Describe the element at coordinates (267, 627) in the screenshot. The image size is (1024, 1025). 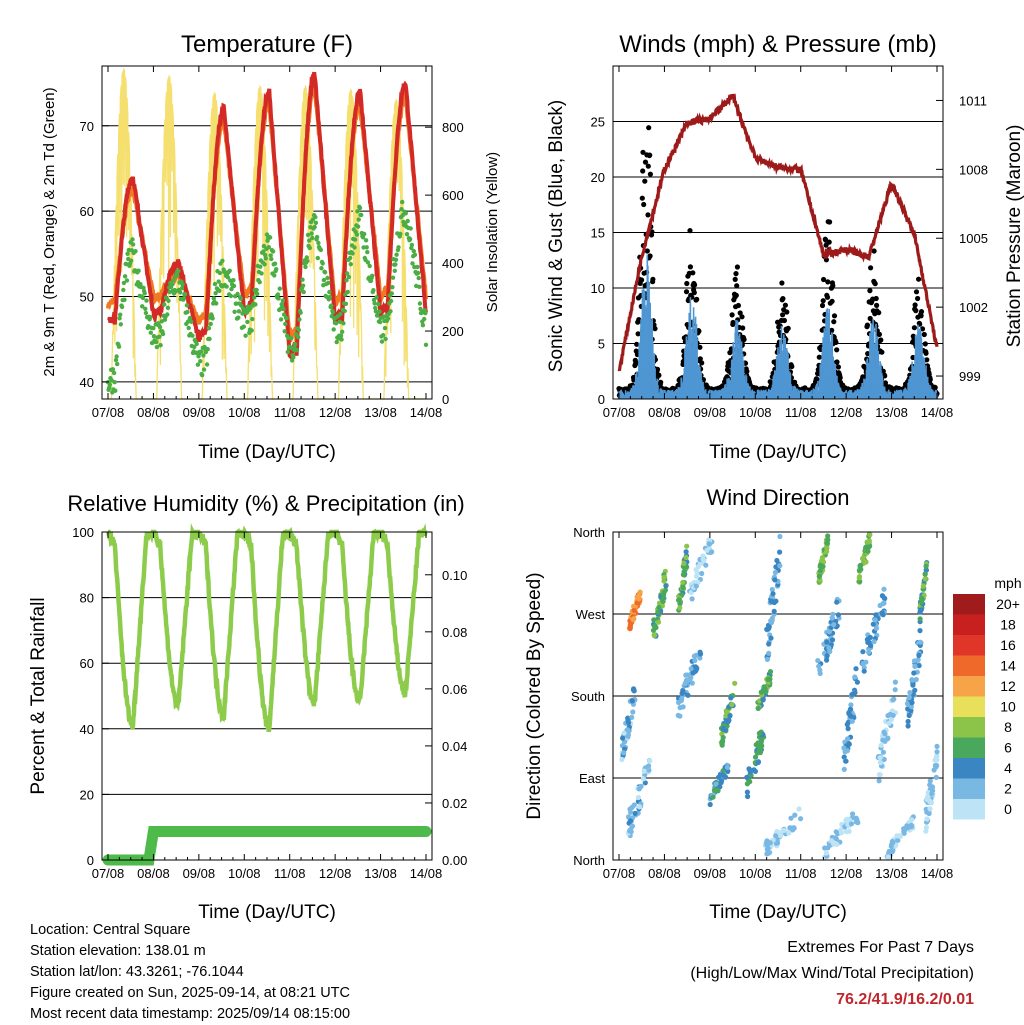
I see `relative-humidity-series` at that location.